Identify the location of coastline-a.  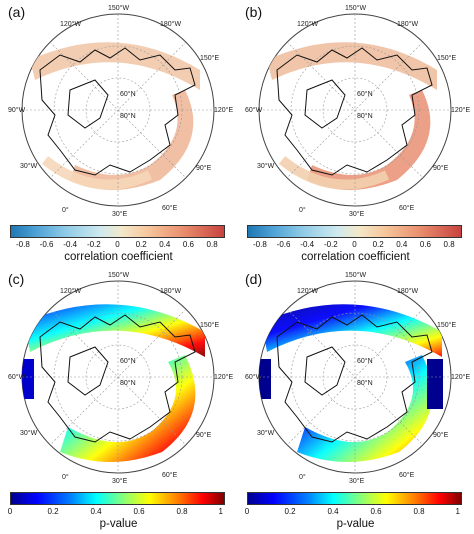
(117, 111).